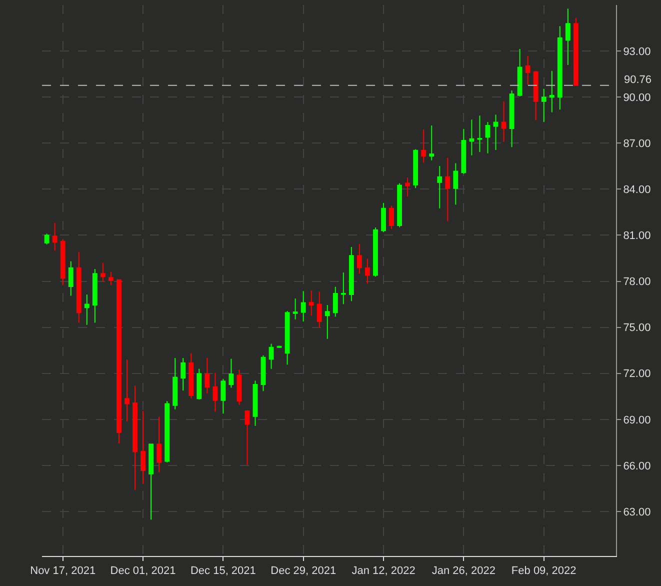 The height and width of the screenshot is (586, 661). Describe the element at coordinates (143, 571) in the screenshot. I see `x-tick-label: Dec 01, 2021` at that location.